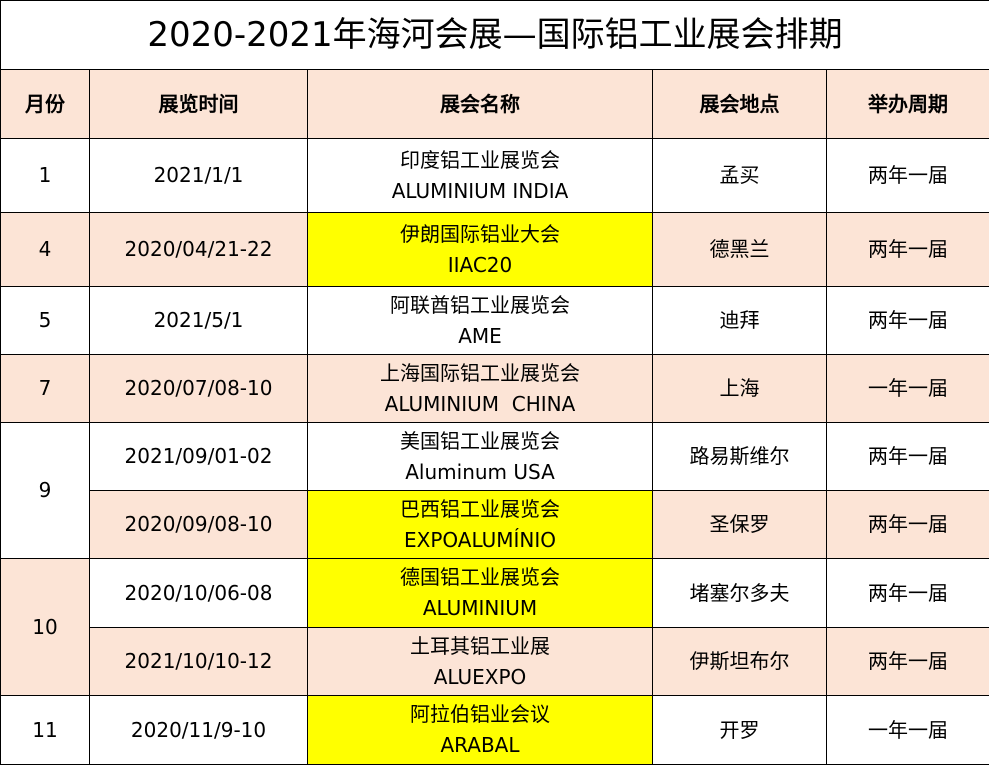  I want to click on header-month: 月份, so click(45, 104).